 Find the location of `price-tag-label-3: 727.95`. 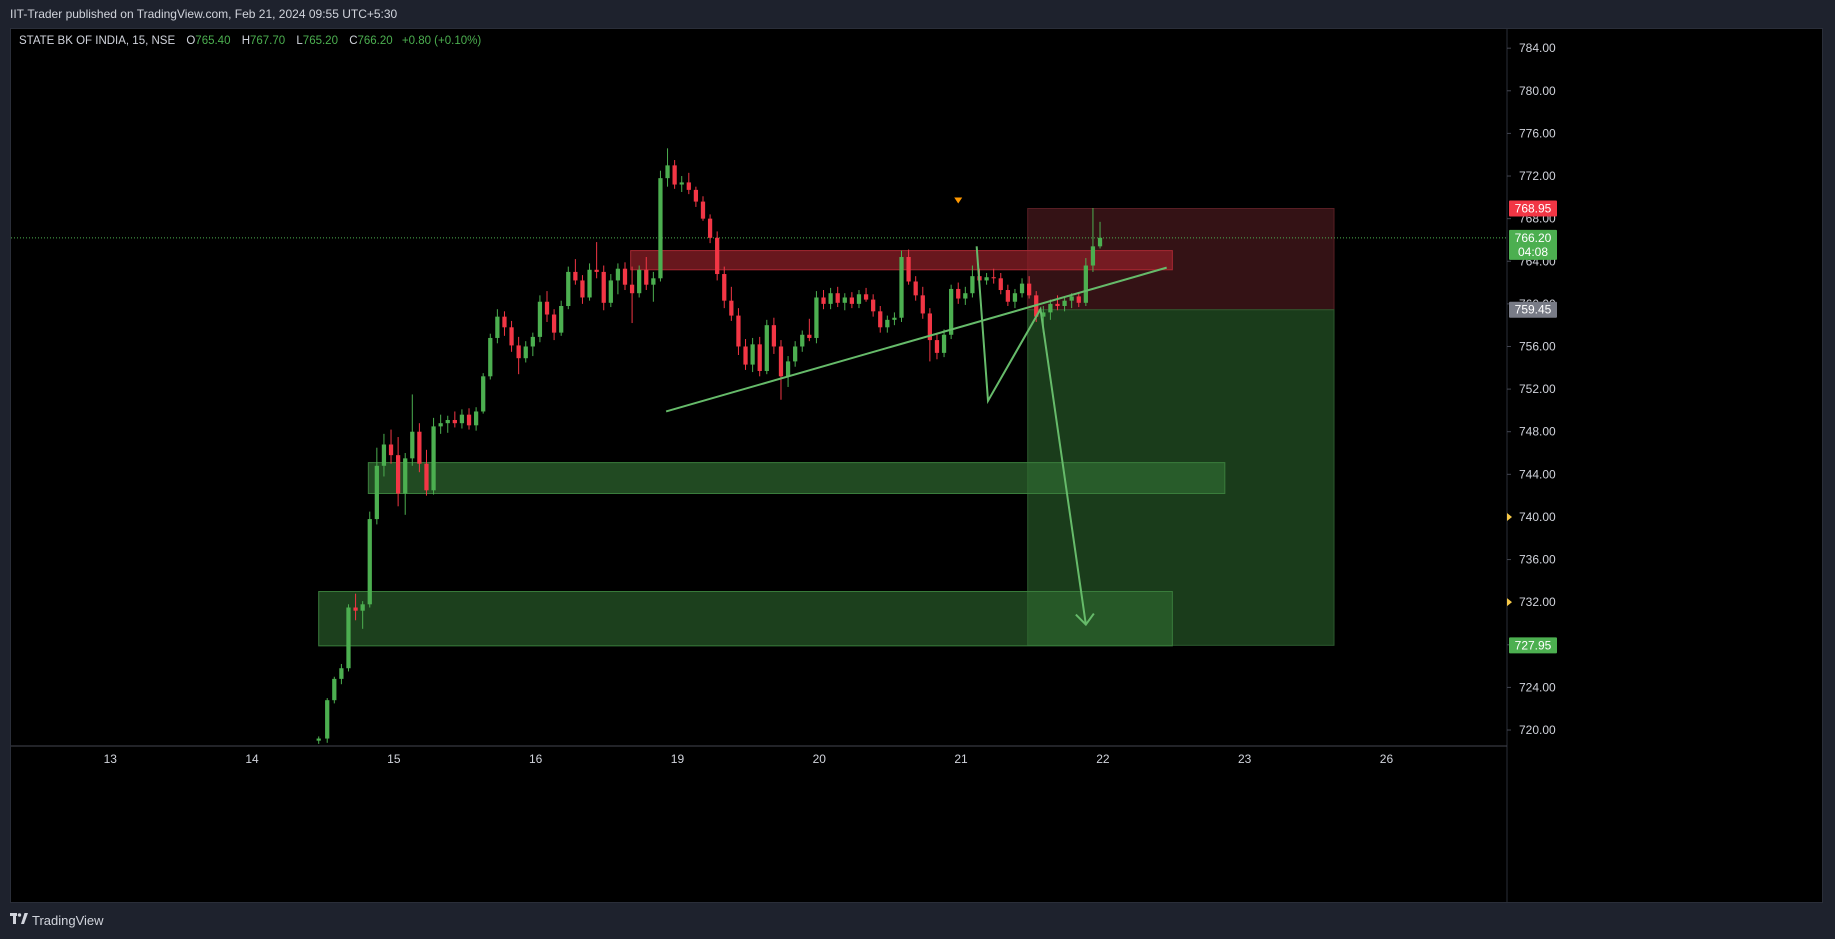

price-tag-label-3: 727.95 is located at coordinates (1533, 645).